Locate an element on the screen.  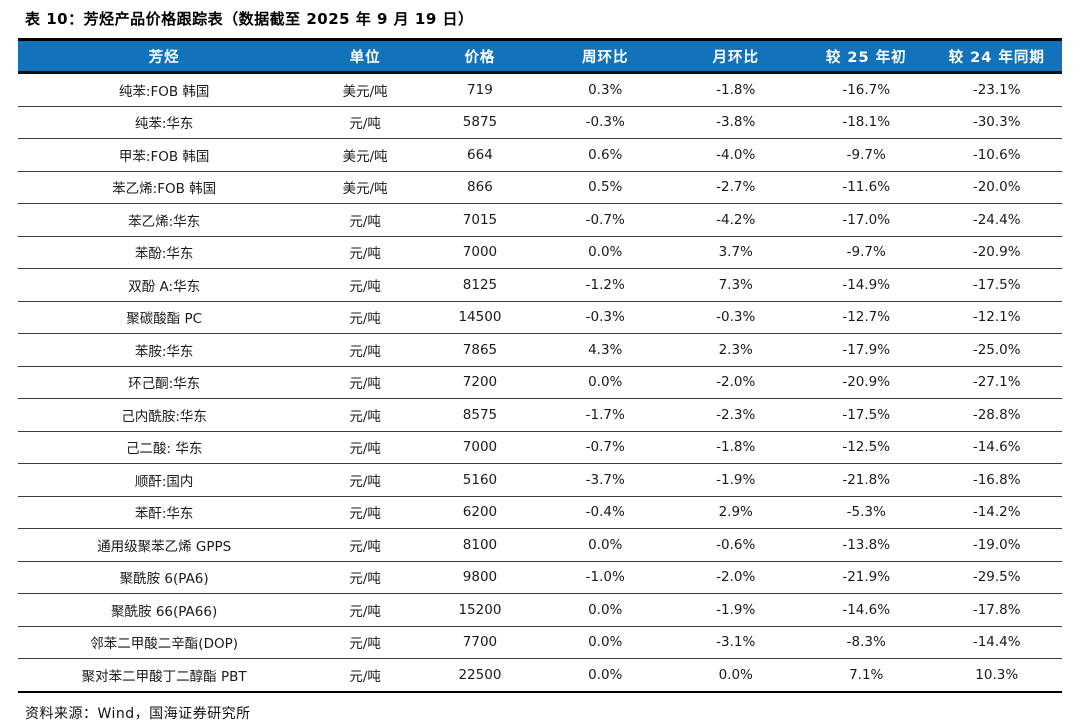
cell-product: 聚对苯二甲酸丁二醇酯 PBT is located at coordinates (164, 676).